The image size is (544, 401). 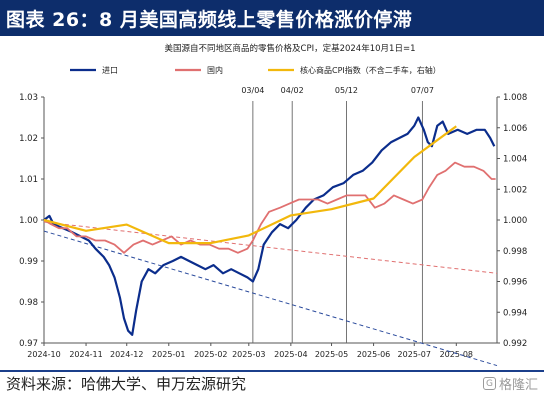 What do you see at coordinates (28, 344) in the screenshot?
I see `y-left-tick-label: 0.97` at bounding box center [28, 344].